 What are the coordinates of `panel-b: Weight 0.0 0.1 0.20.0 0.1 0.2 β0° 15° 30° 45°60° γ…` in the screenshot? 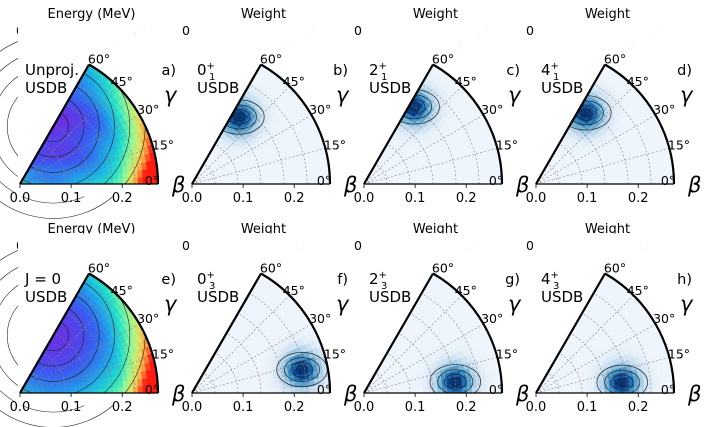 It's located at (273, 106).